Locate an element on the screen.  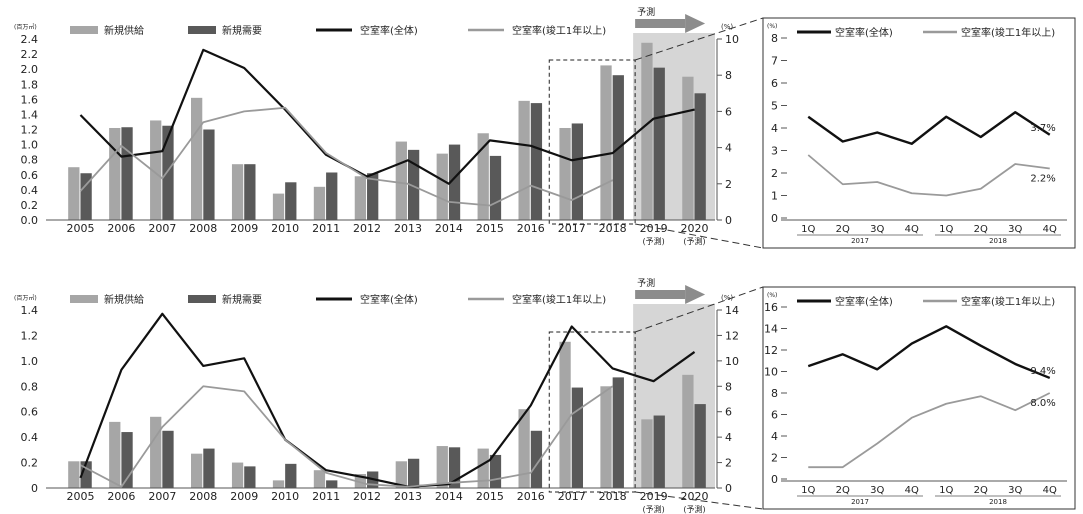
inset-end-label: 9.4% is located at coordinates (1042, 371).